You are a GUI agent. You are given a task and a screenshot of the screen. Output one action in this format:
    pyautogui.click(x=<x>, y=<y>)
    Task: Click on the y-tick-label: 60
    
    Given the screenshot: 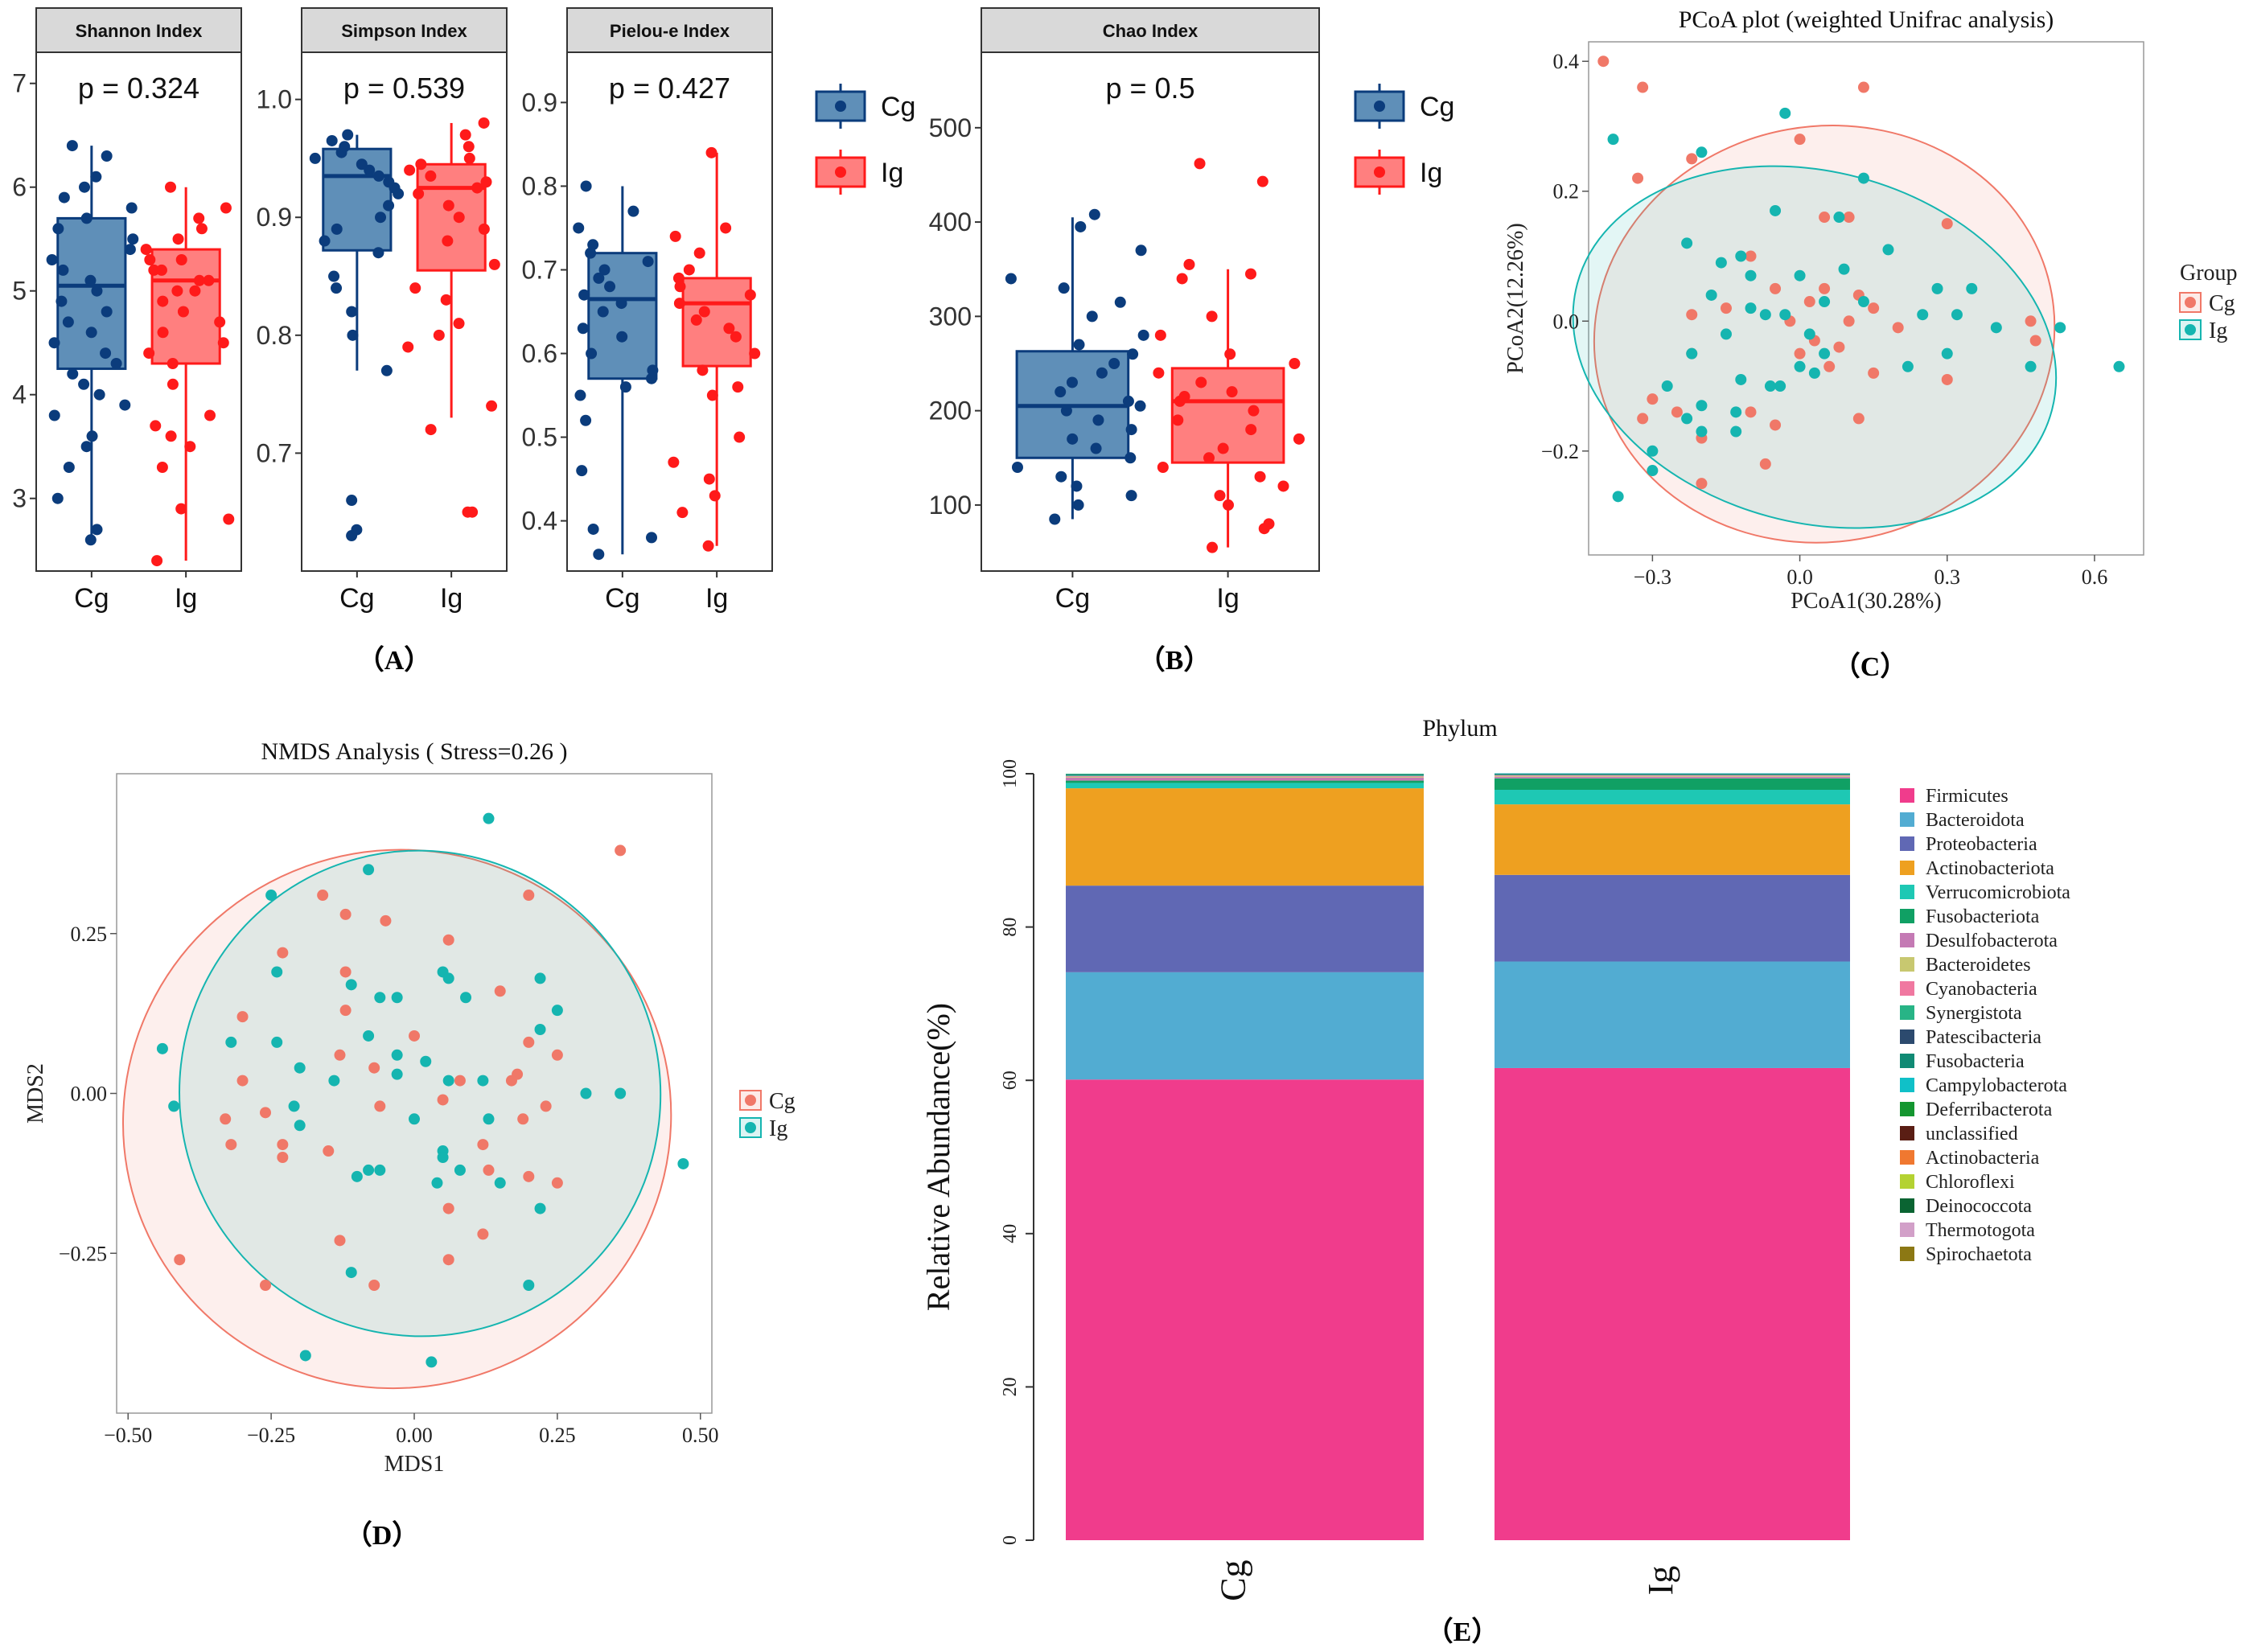 What is the action you would take?
    pyautogui.click(x=1010, y=1080)
    